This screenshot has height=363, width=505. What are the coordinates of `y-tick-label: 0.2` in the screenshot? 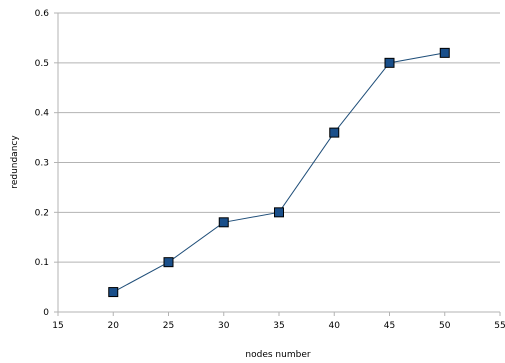 It's located at (42, 213).